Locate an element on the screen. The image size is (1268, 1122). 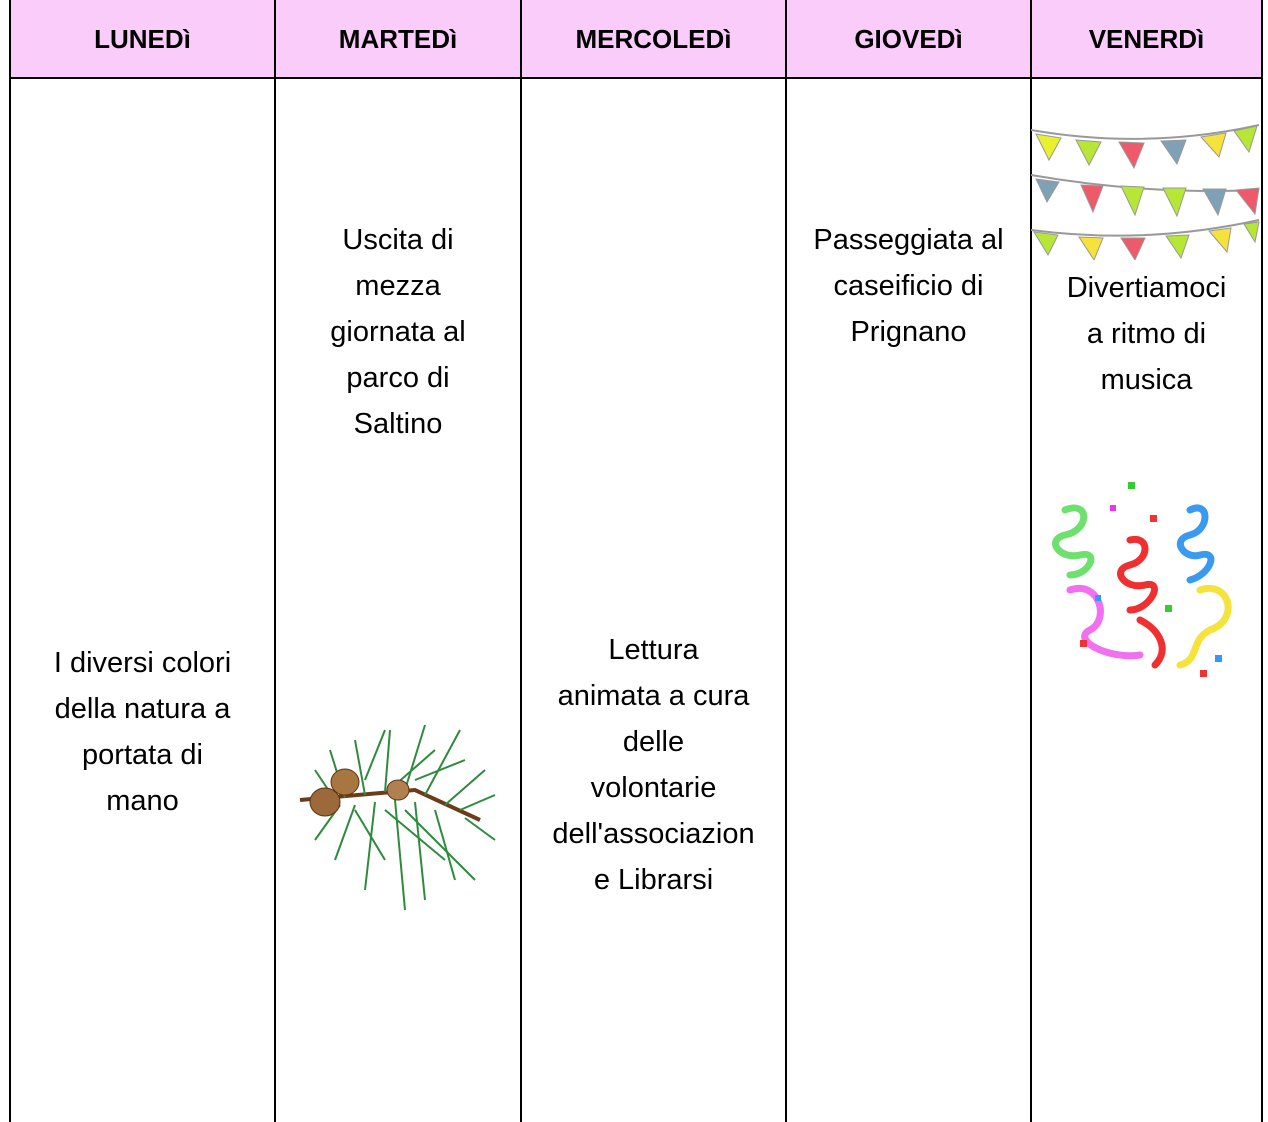
cell-text: Divertiamoci a ritmo di musica is located at coordinates (1146, 334).